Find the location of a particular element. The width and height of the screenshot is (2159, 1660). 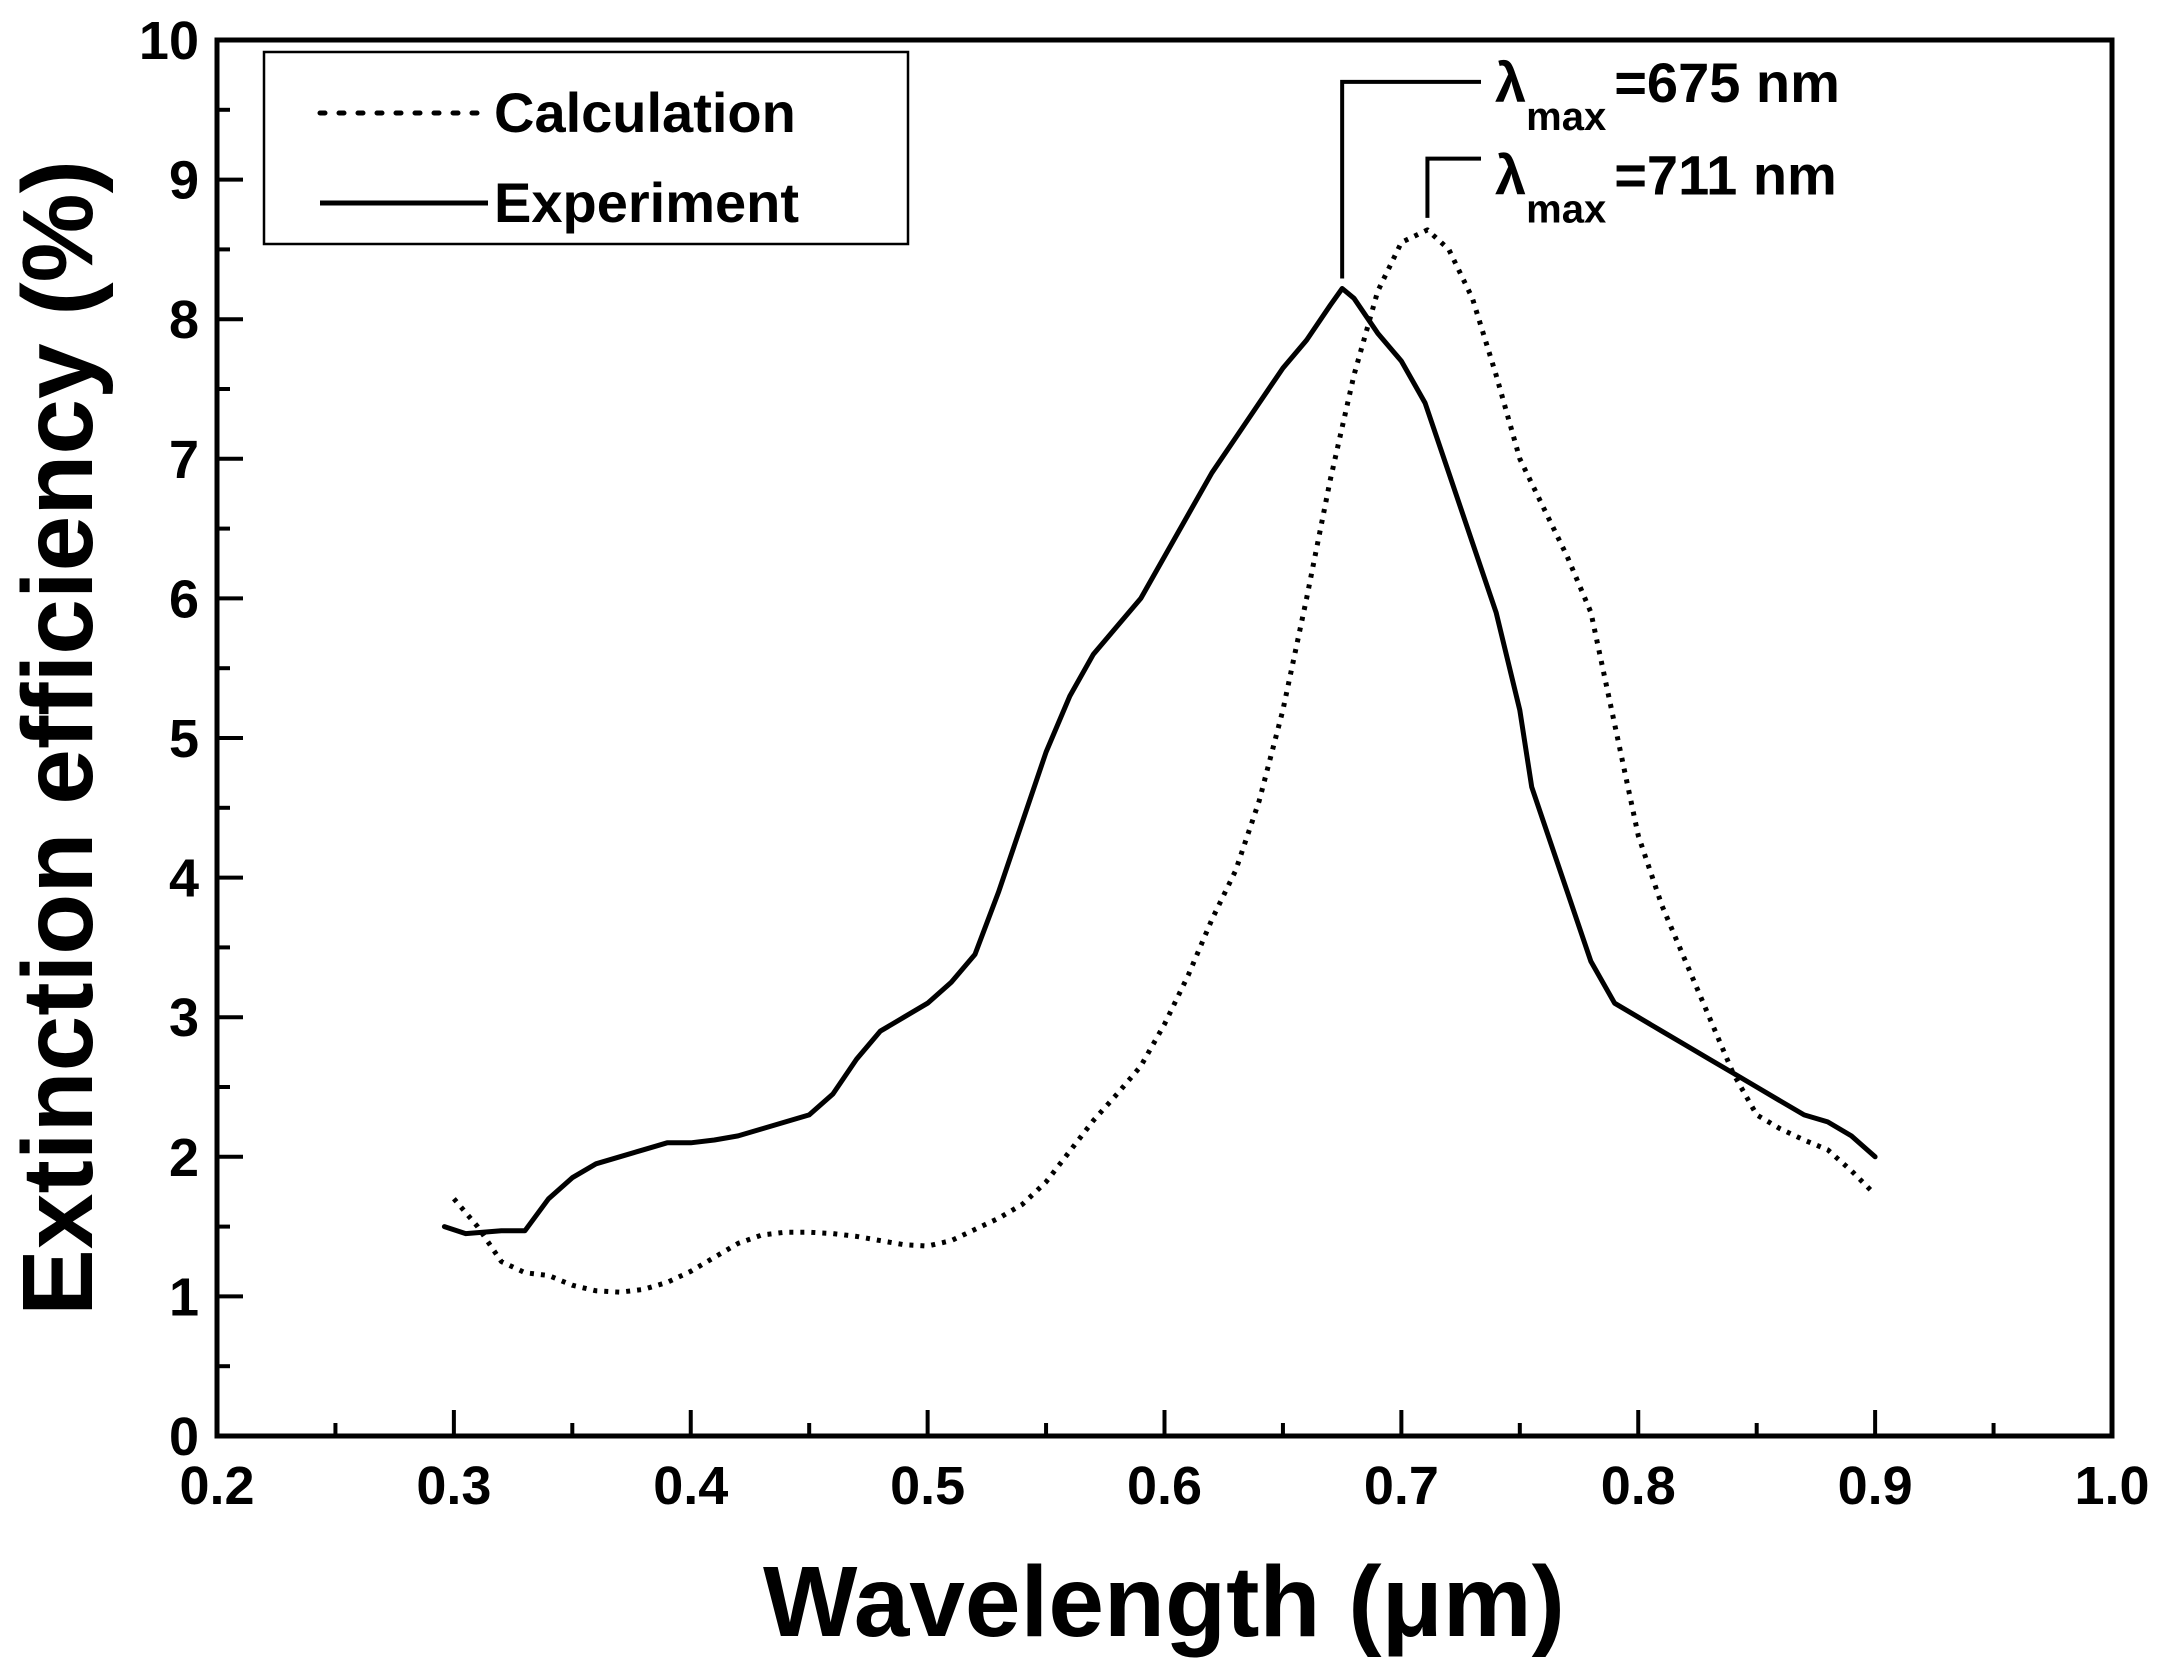

y-tick-label: 2 is located at coordinates (184, 1158).